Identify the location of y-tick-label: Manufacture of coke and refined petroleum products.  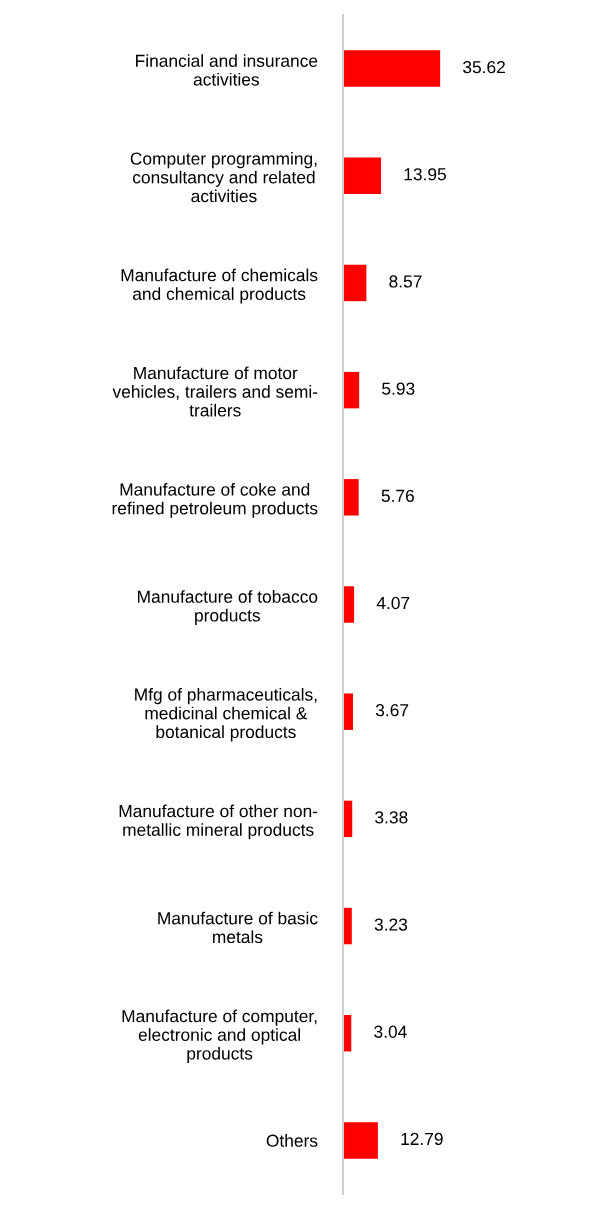
(215, 500).